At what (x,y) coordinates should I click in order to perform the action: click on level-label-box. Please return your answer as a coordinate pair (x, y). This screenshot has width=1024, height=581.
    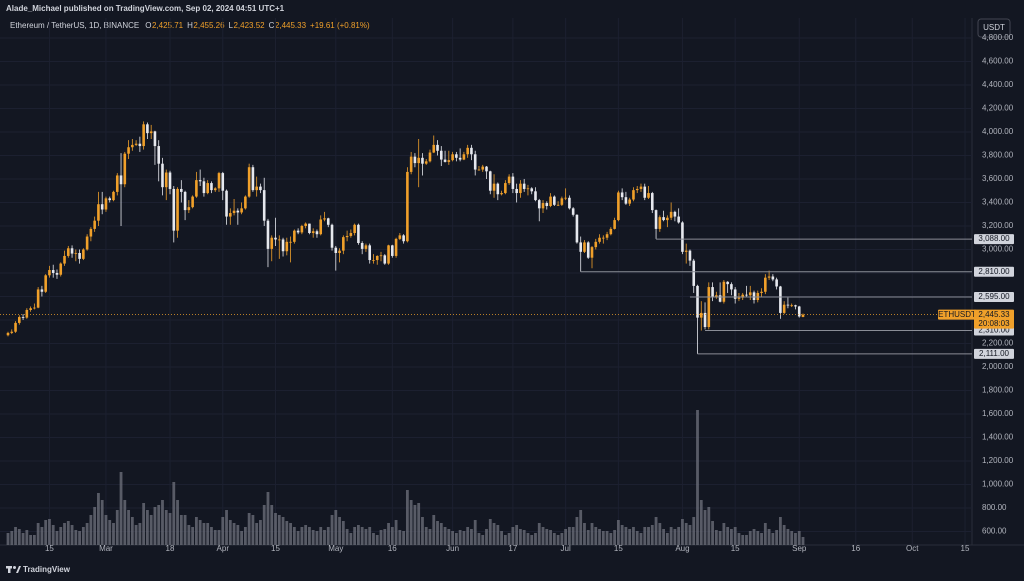
    Looking at the image, I should click on (994, 271).